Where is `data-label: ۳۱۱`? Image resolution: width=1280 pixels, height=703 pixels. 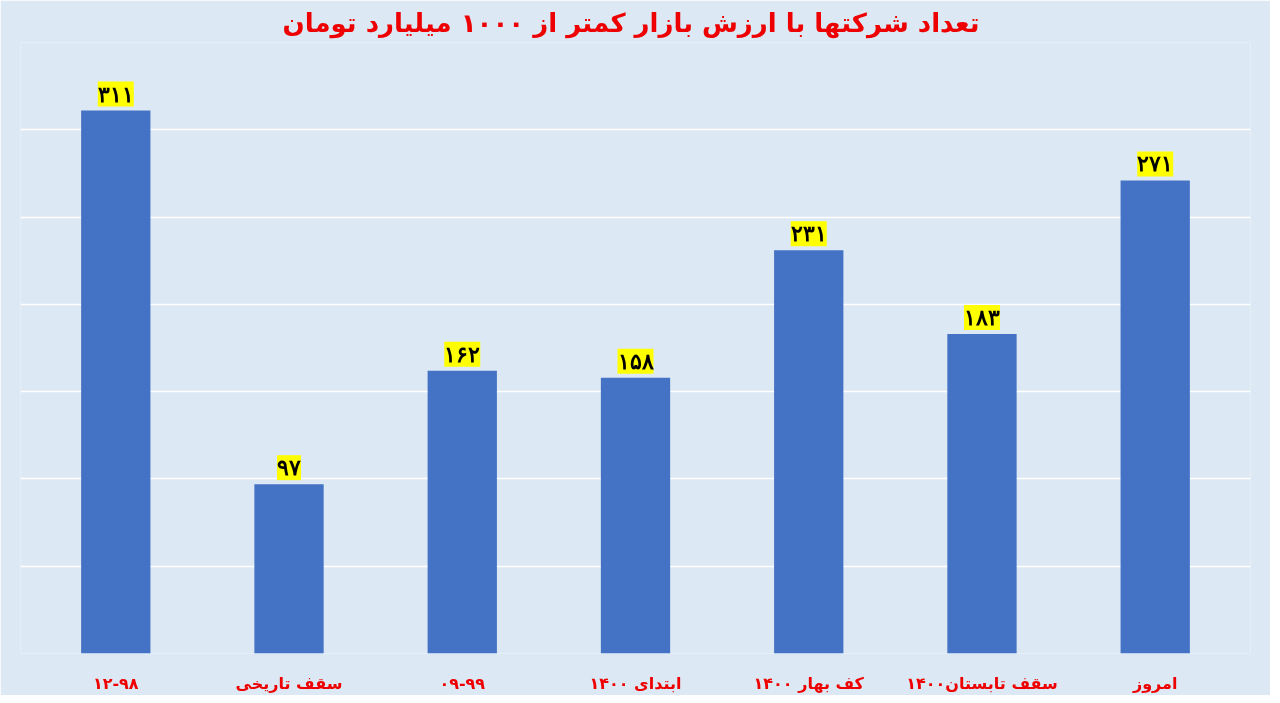
data-label: ۳۱۱ is located at coordinates (115, 94).